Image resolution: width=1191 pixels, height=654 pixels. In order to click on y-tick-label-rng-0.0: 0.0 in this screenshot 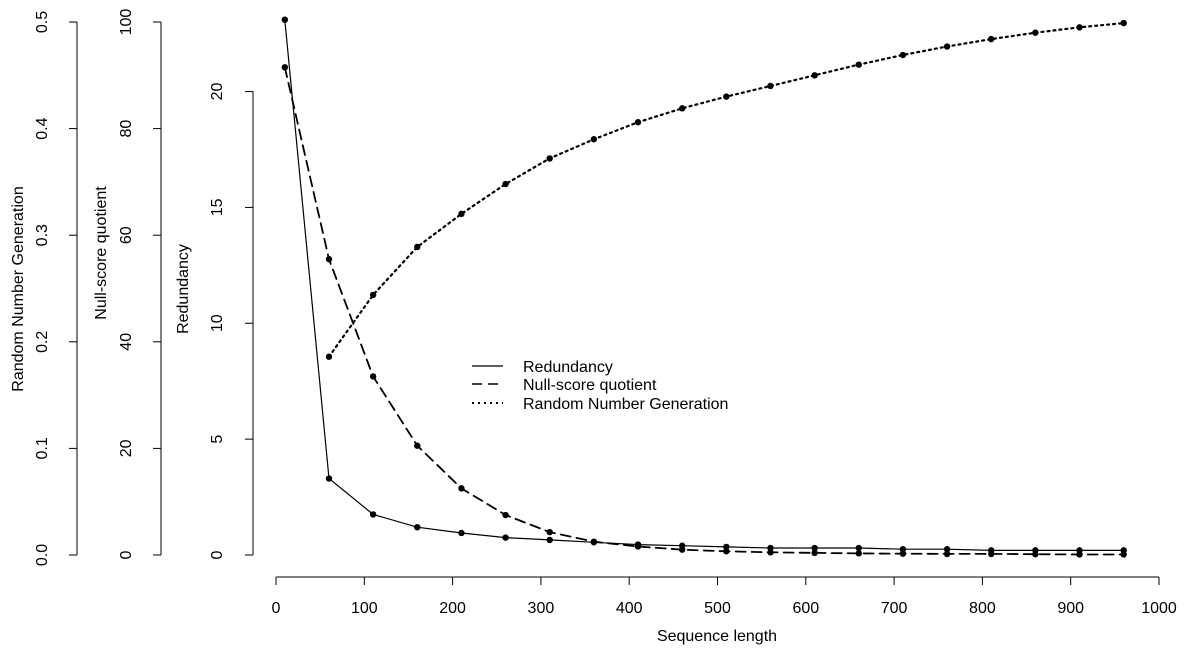, I will do `click(42, 555)`.